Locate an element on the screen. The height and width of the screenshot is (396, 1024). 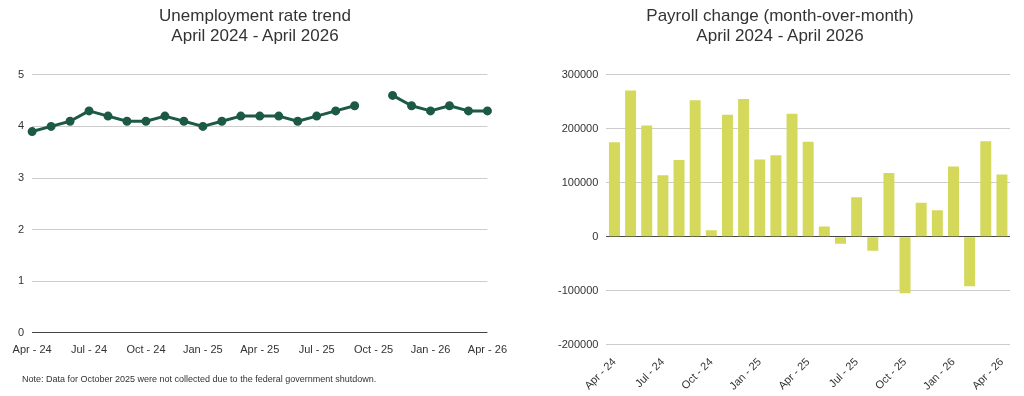
y-tick-label: 5 is located at coordinates (21, 73).